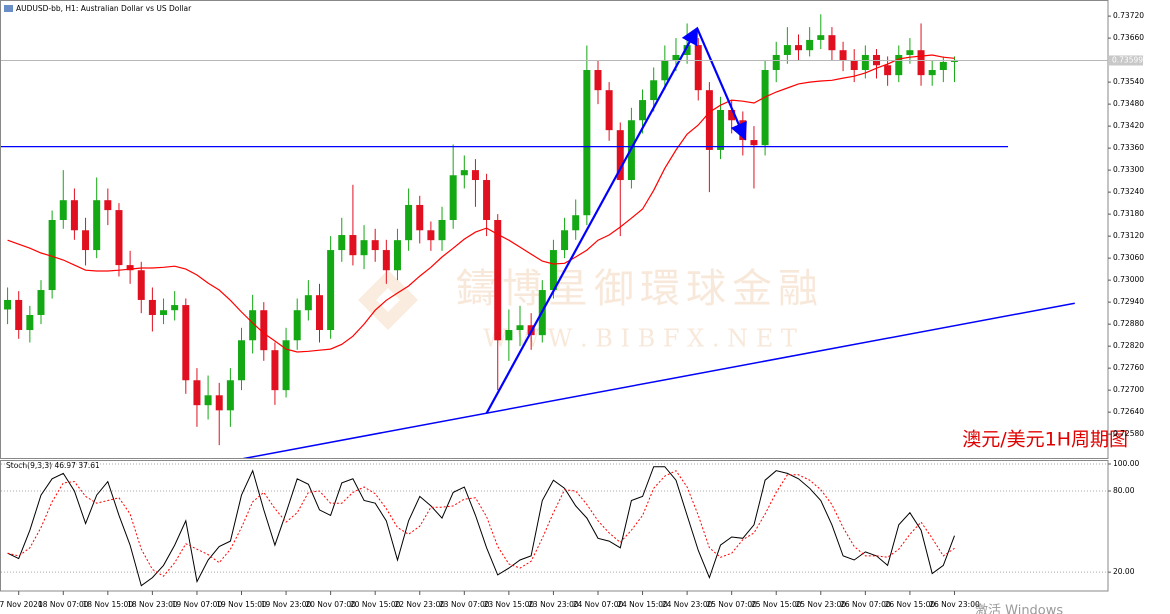  What do you see at coordinates (375, 604) in the screenshot?
I see `x-tick-label: 20 Nov 15:00` at bounding box center [375, 604].